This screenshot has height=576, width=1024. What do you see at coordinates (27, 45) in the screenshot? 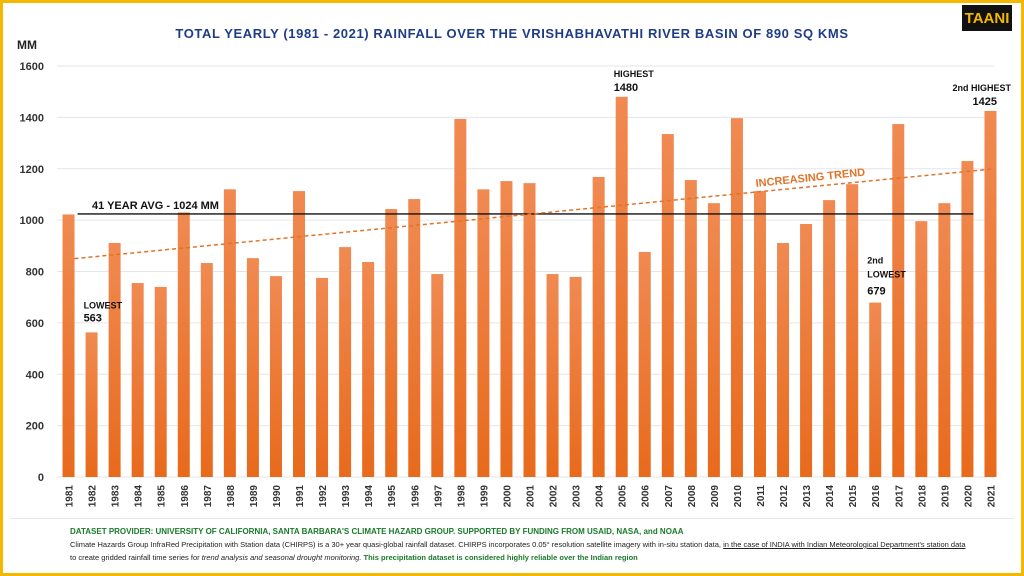
I see `y-axis-label: MM` at bounding box center [27, 45].